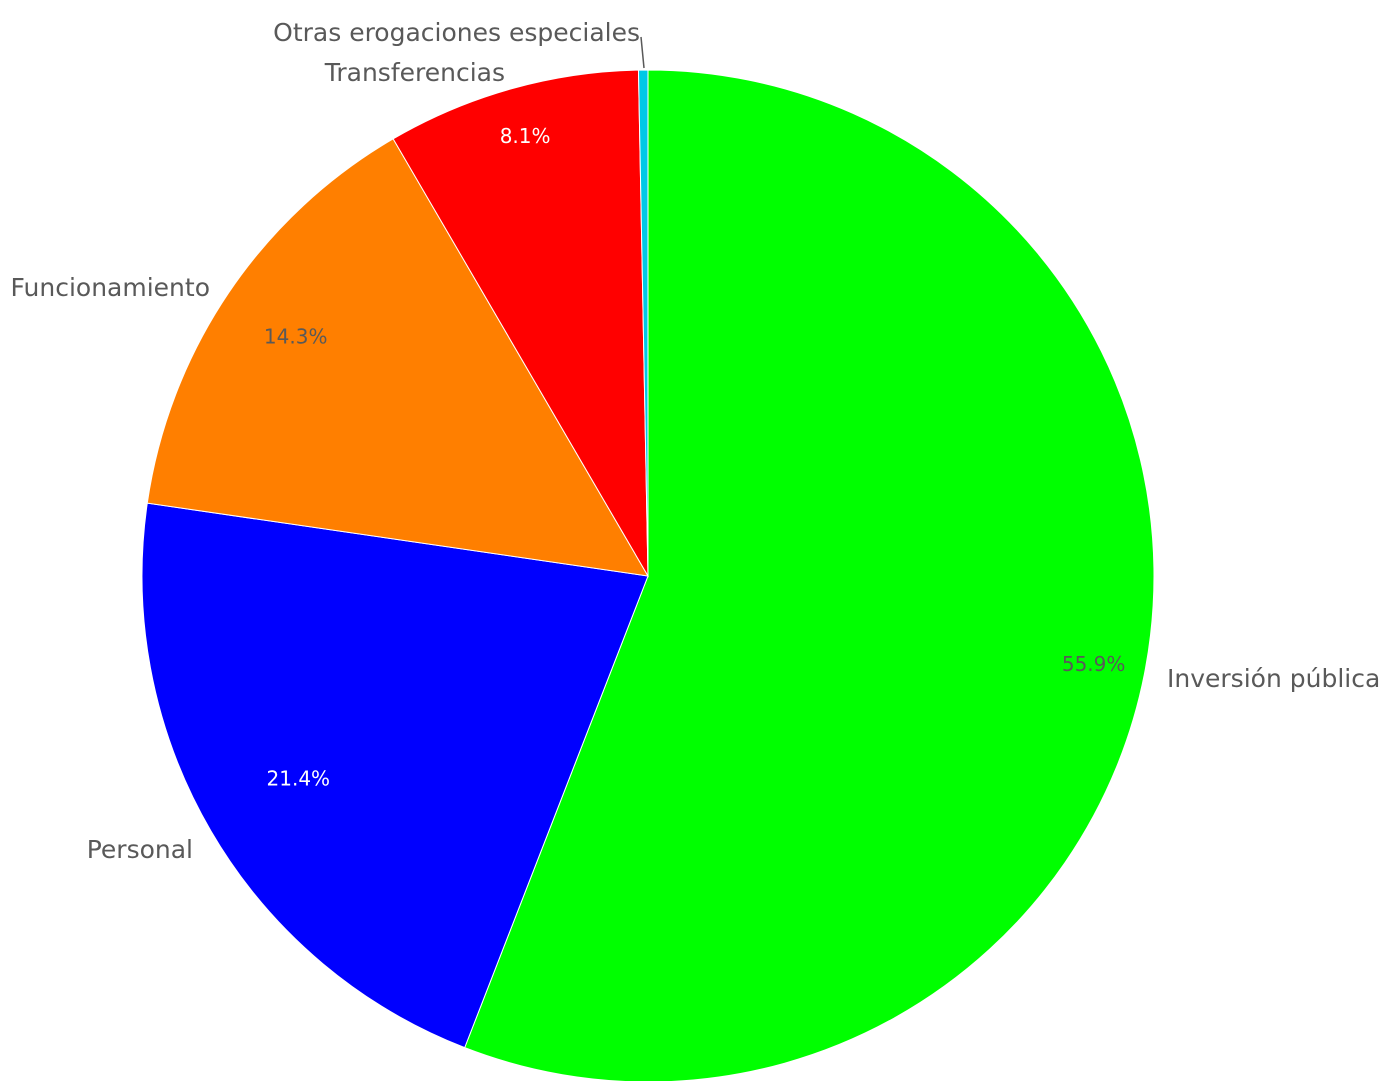 Image resolution: width=1398 pixels, height=1081 pixels. What do you see at coordinates (1273, 678) in the screenshot?
I see `category-label-inversion-publica: Inversión pública` at bounding box center [1273, 678].